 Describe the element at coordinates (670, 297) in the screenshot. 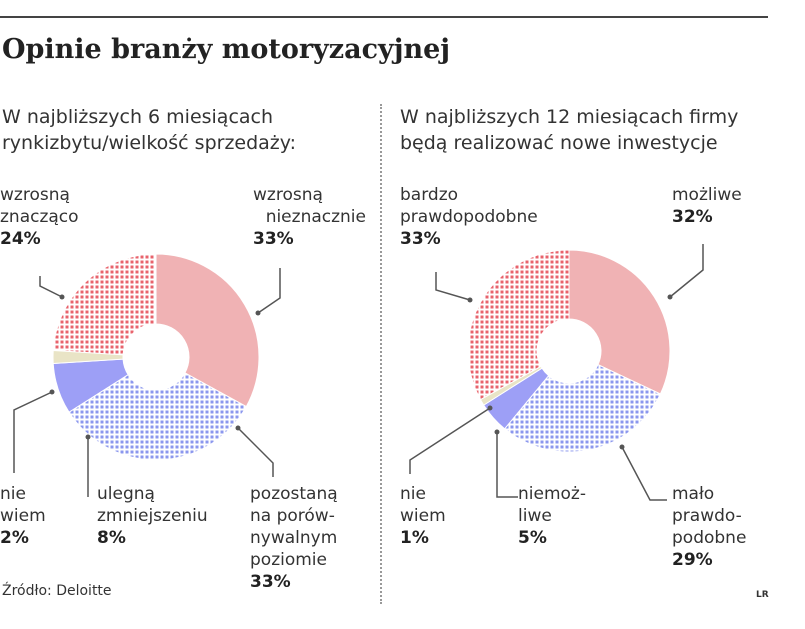

I see `leader-right-mozliwe-dot` at that location.